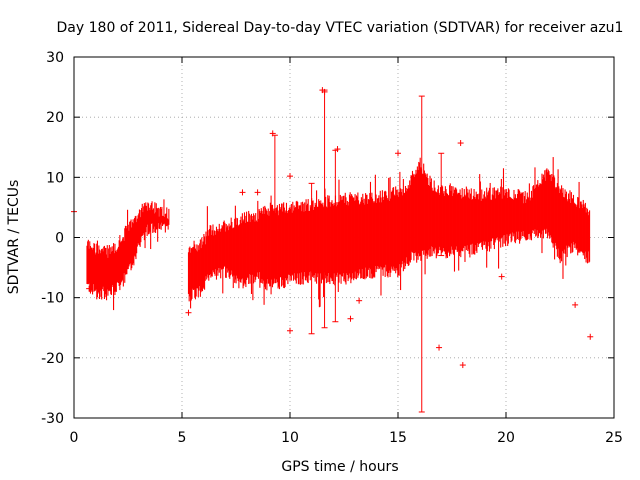  Describe the element at coordinates (74, 438) in the screenshot. I see `x-tick-label: 0` at that location.